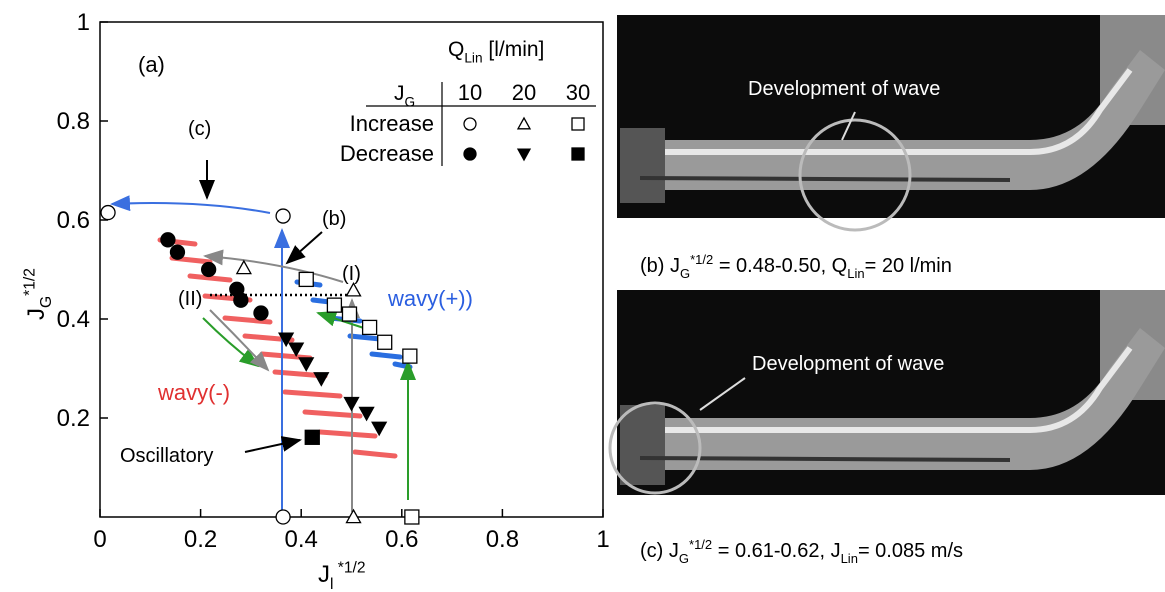 This screenshot has width=1165, height=592. I want to click on text-part: Q, so click(456, 49).